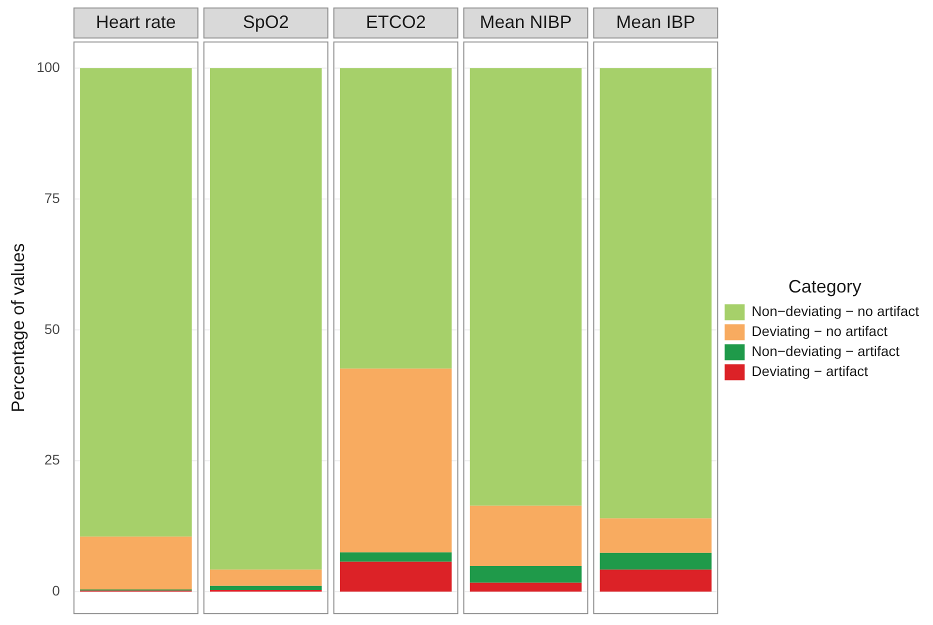  Describe the element at coordinates (656, 22) in the screenshot. I see `x-tick-label: Mean IBP` at that location.